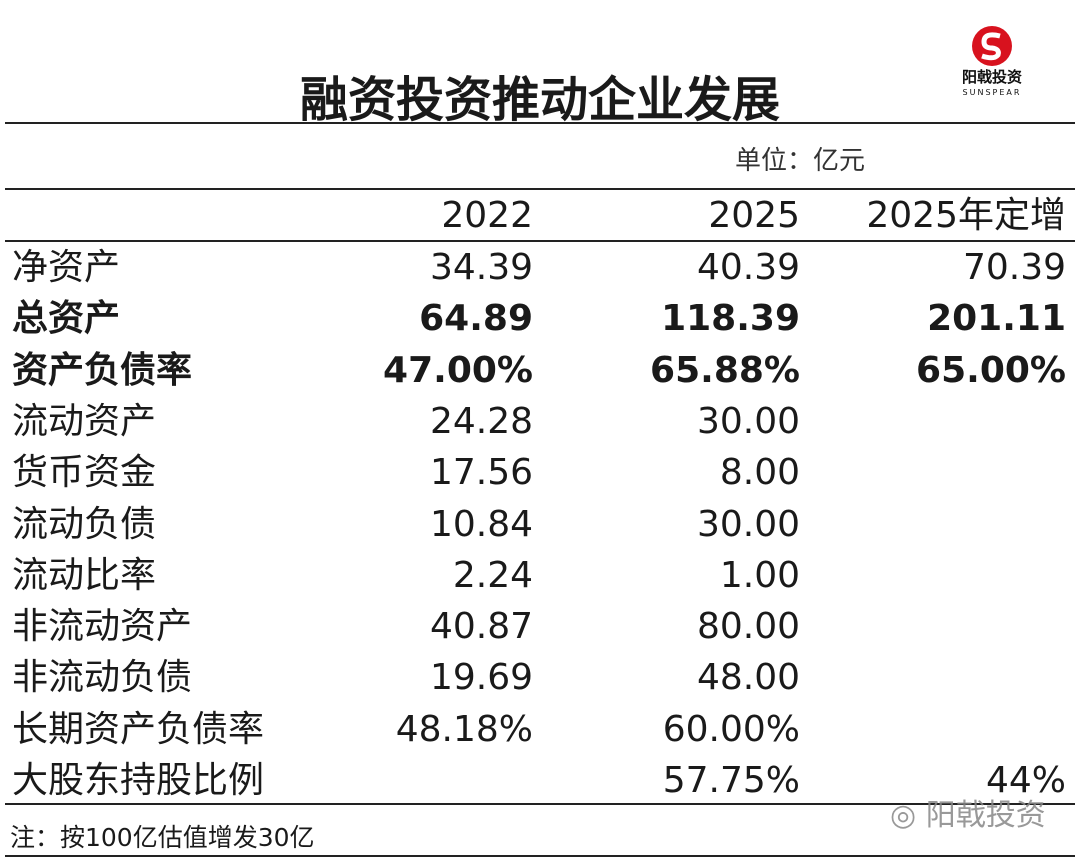 This screenshot has width=1080, height=863. Describe the element at coordinates (162, 837) in the screenshot. I see `note: 注：按100亿估值增发30亿` at that location.